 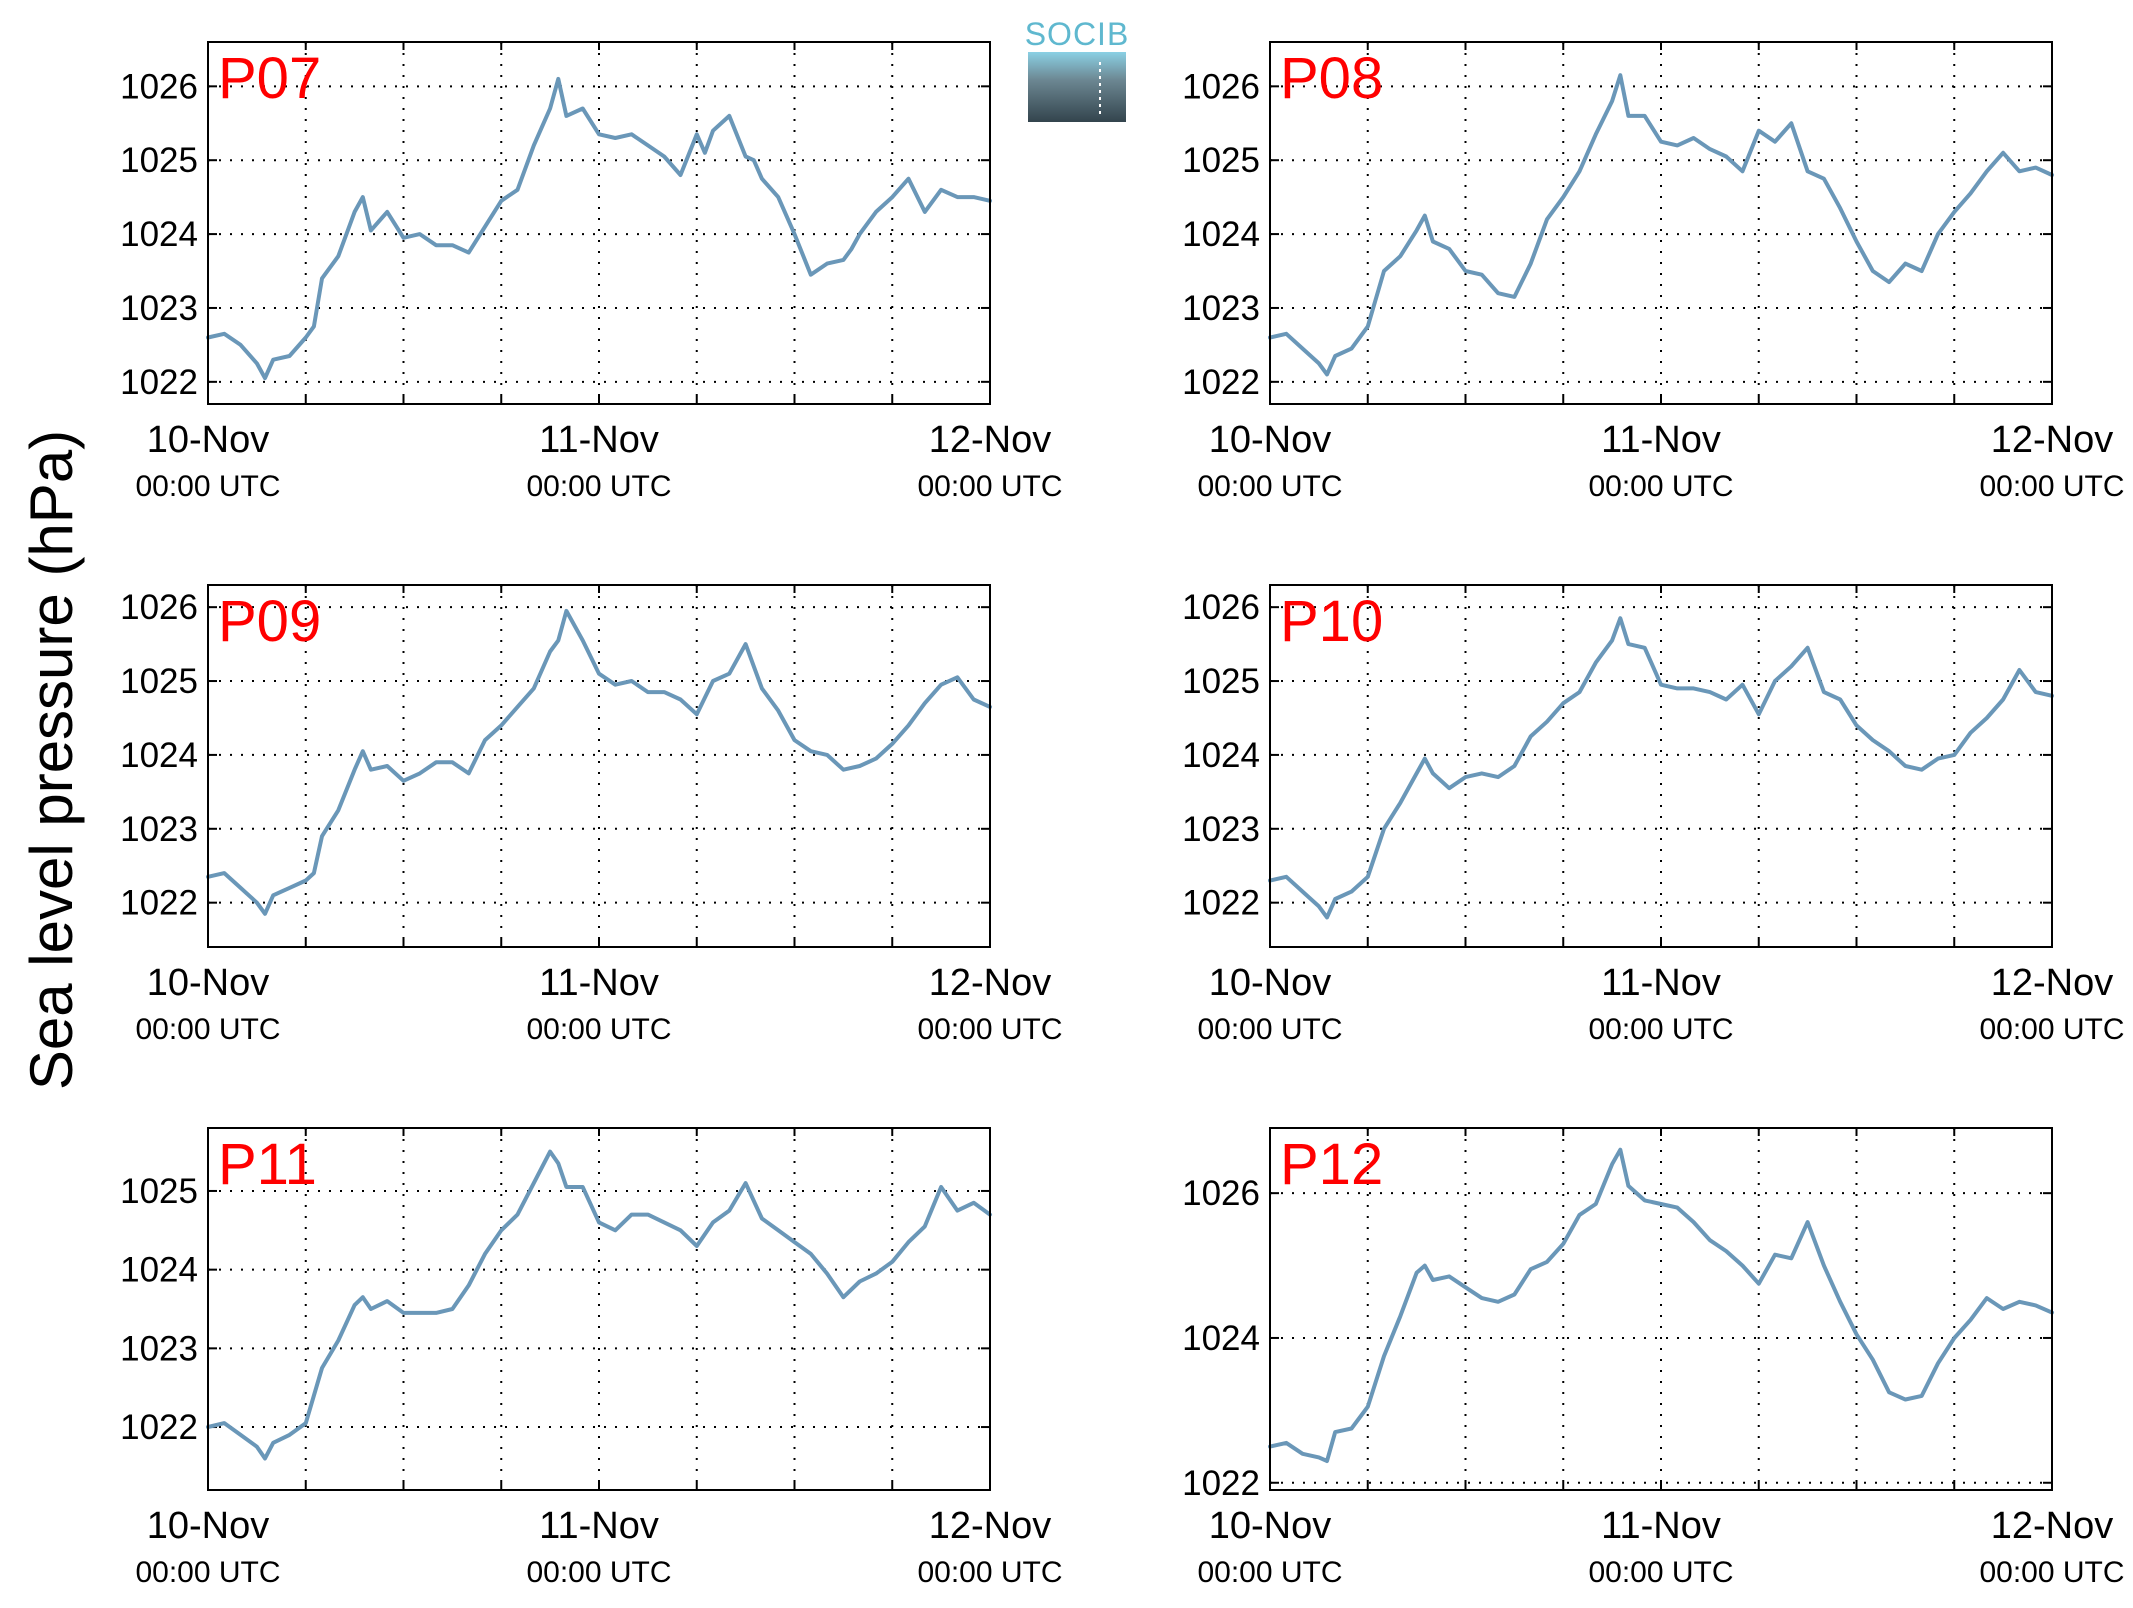 I want to click on panel-label: P10, so click(x=1331, y=621).